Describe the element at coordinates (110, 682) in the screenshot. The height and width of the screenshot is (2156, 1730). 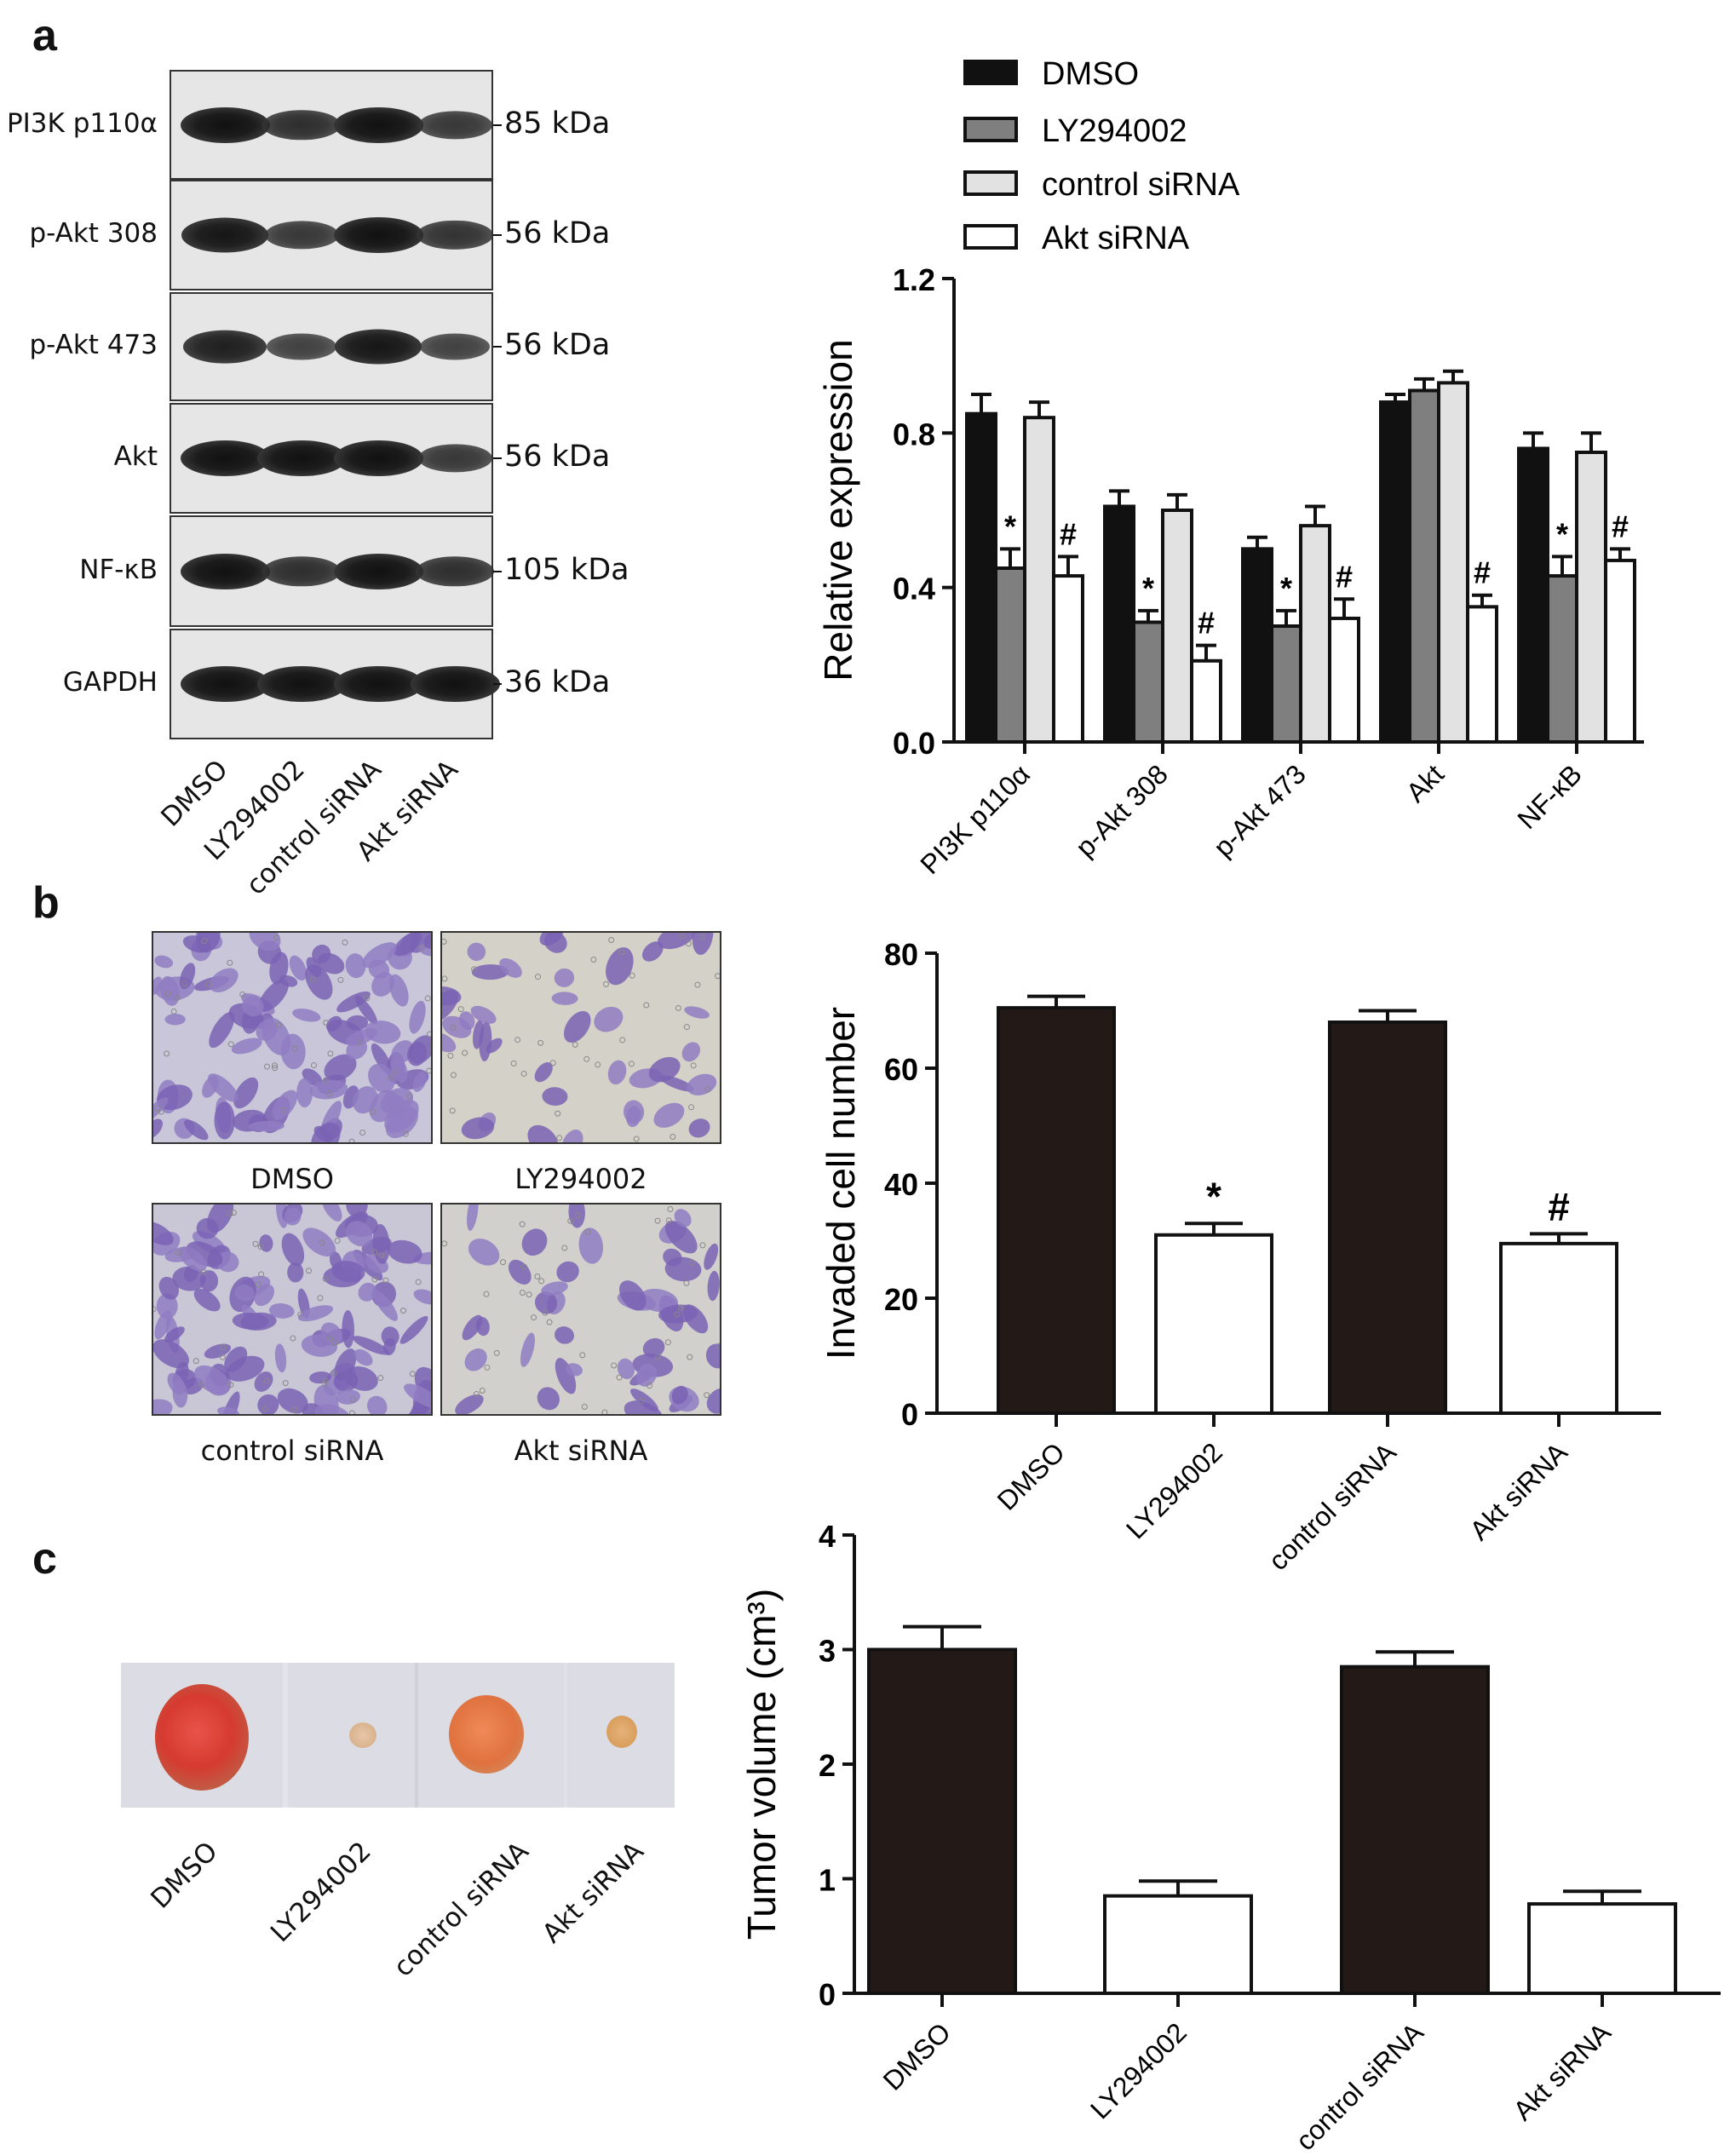
I see `blot-row-label: GAPDH` at that location.